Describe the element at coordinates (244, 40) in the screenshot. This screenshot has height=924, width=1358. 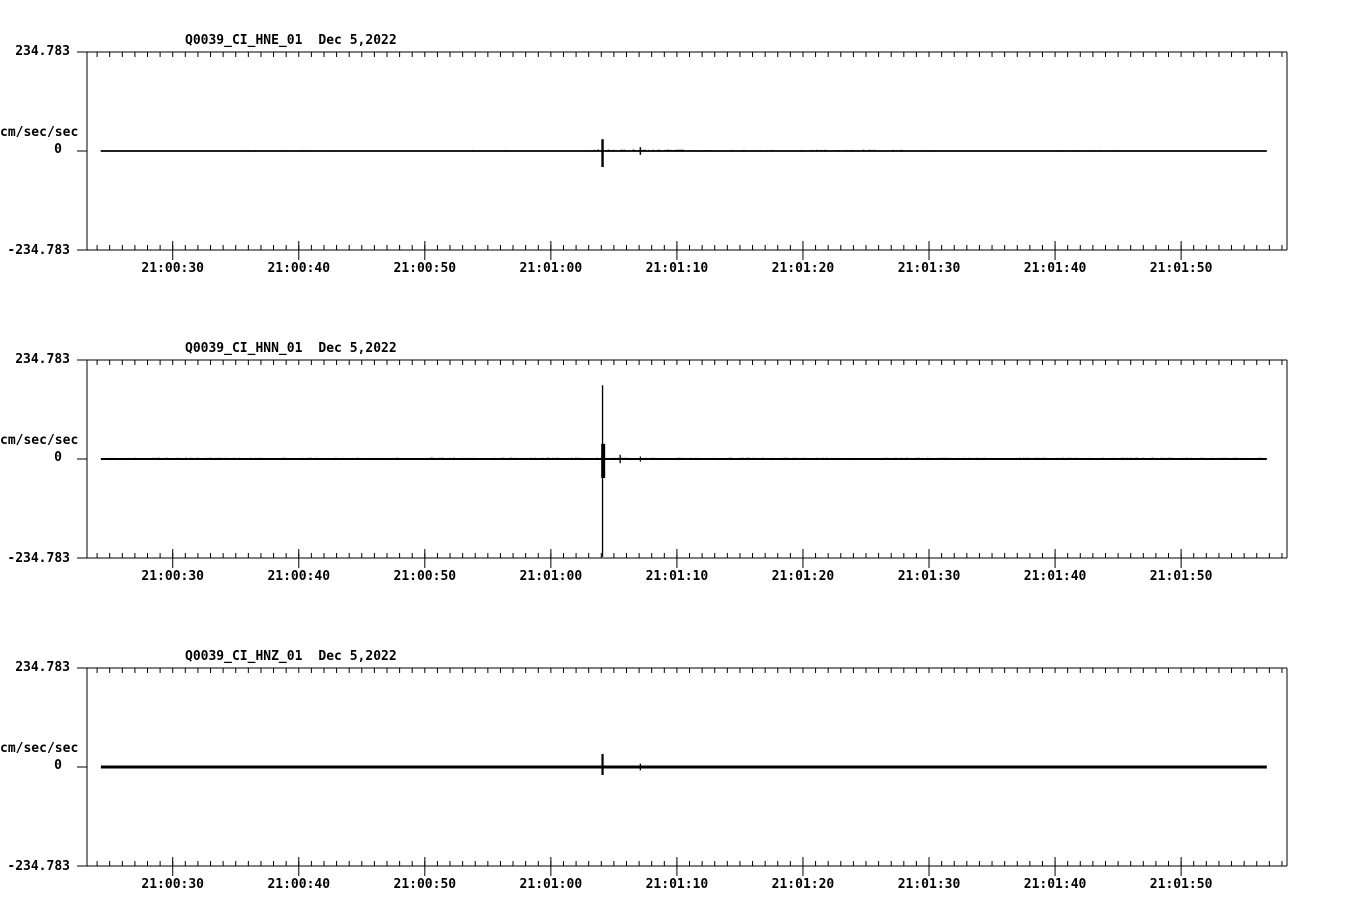
I see `station-channel-label: Q0039_CI_HNE_01` at that location.